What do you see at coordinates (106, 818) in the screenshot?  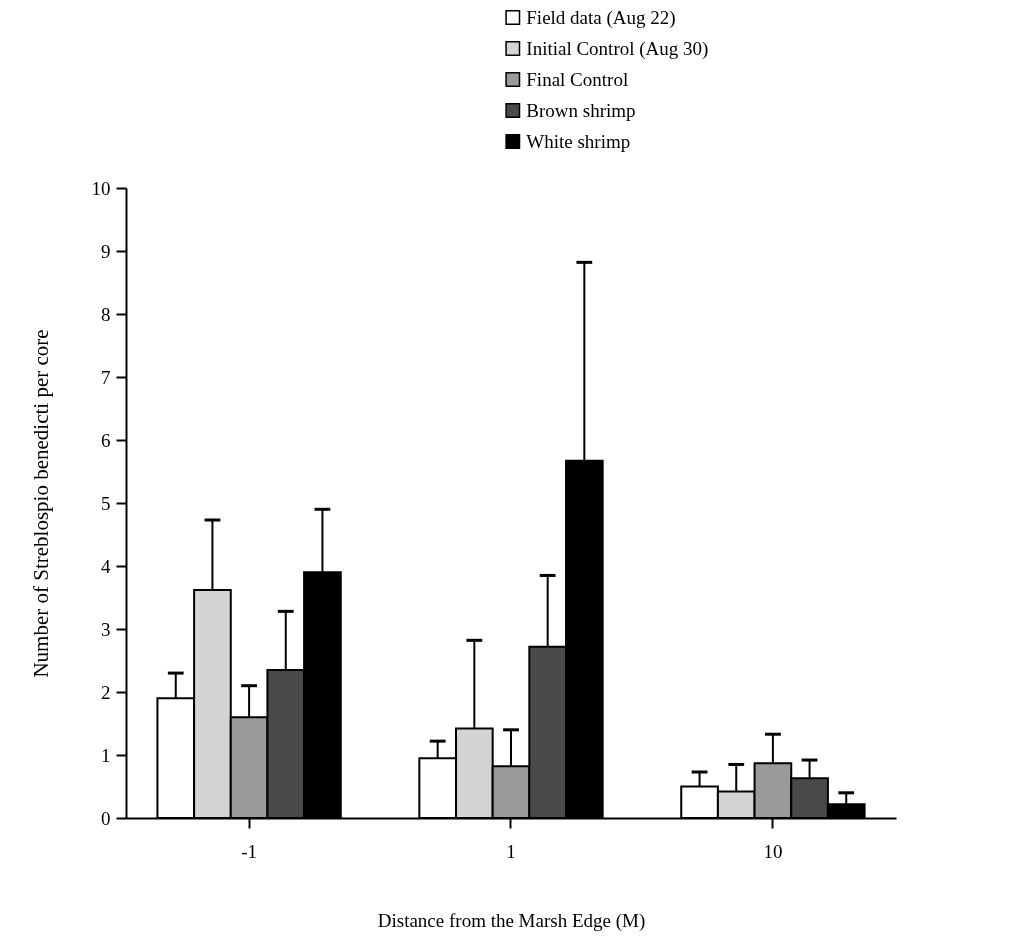 I see `y-tick-label: 0` at bounding box center [106, 818].